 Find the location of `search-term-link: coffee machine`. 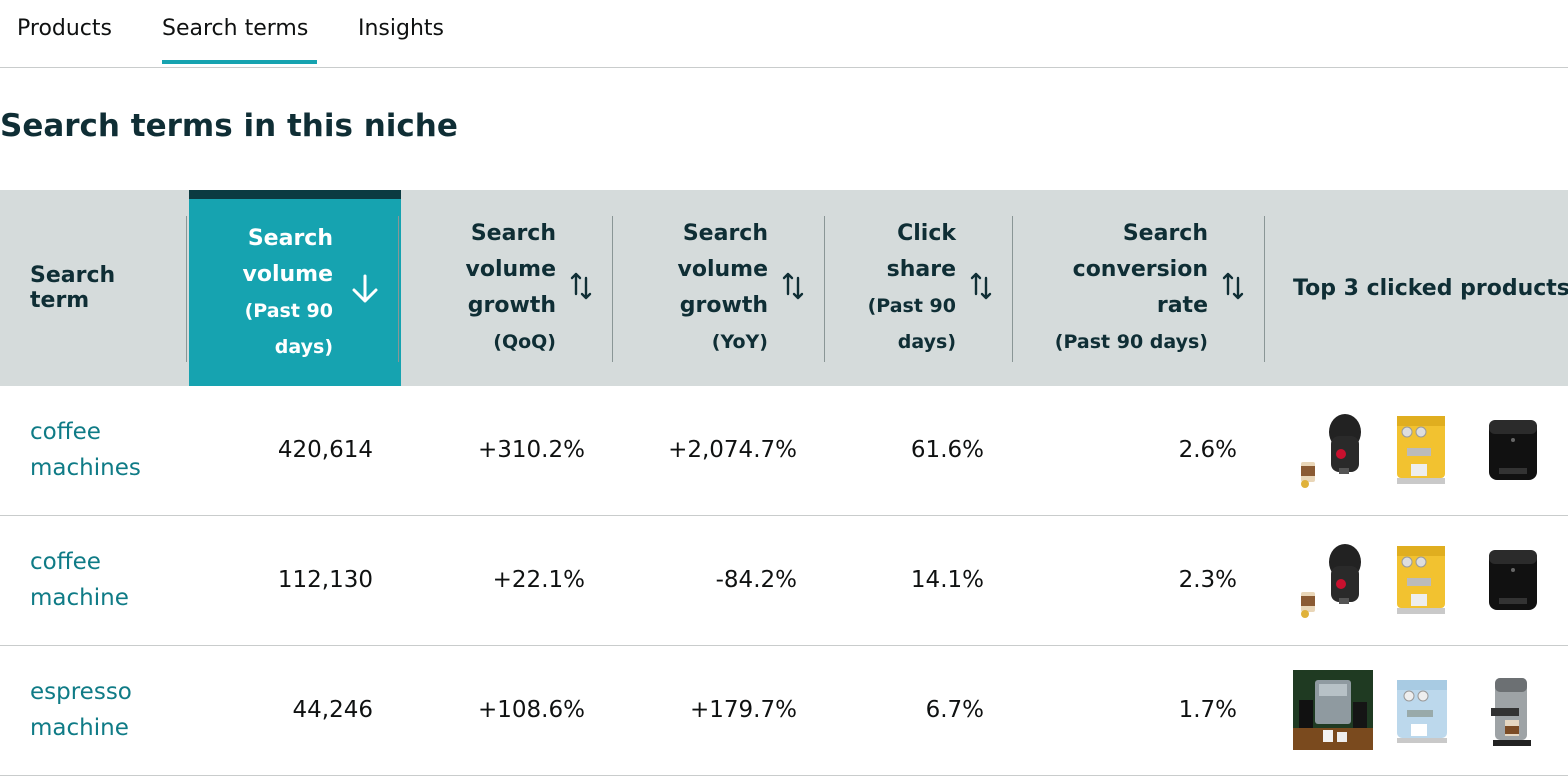

search-term-link: coffee machine is located at coordinates (105, 580).